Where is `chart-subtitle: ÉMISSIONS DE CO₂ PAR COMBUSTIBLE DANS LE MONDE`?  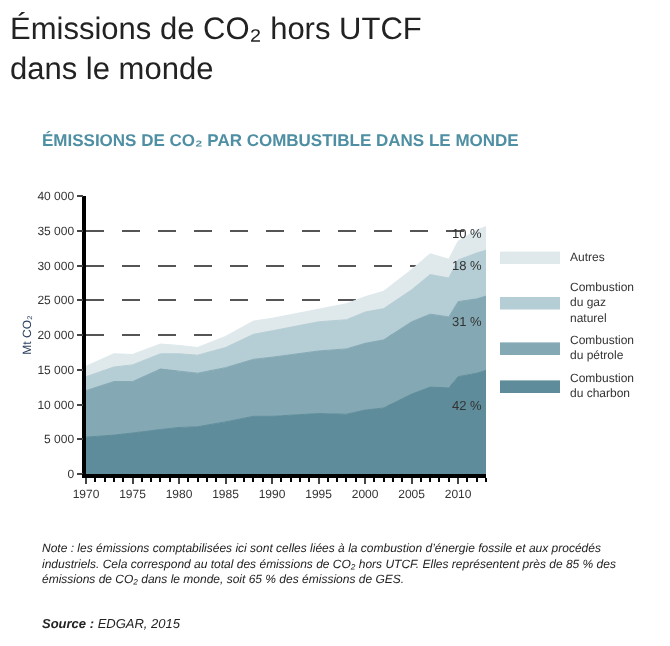
chart-subtitle: ÉMISSIONS DE CO₂ PAR COMBUSTIBLE DANS LE MONDE is located at coordinates (281, 140).